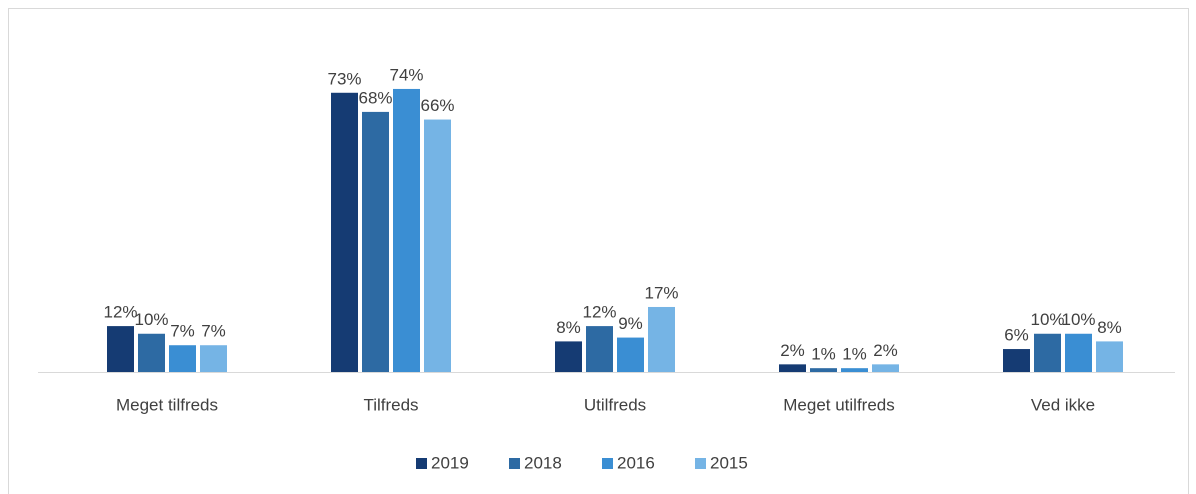 This screenshot has height=494, width=1196. I want to click on legend-label: 2019, so click(450, 462).